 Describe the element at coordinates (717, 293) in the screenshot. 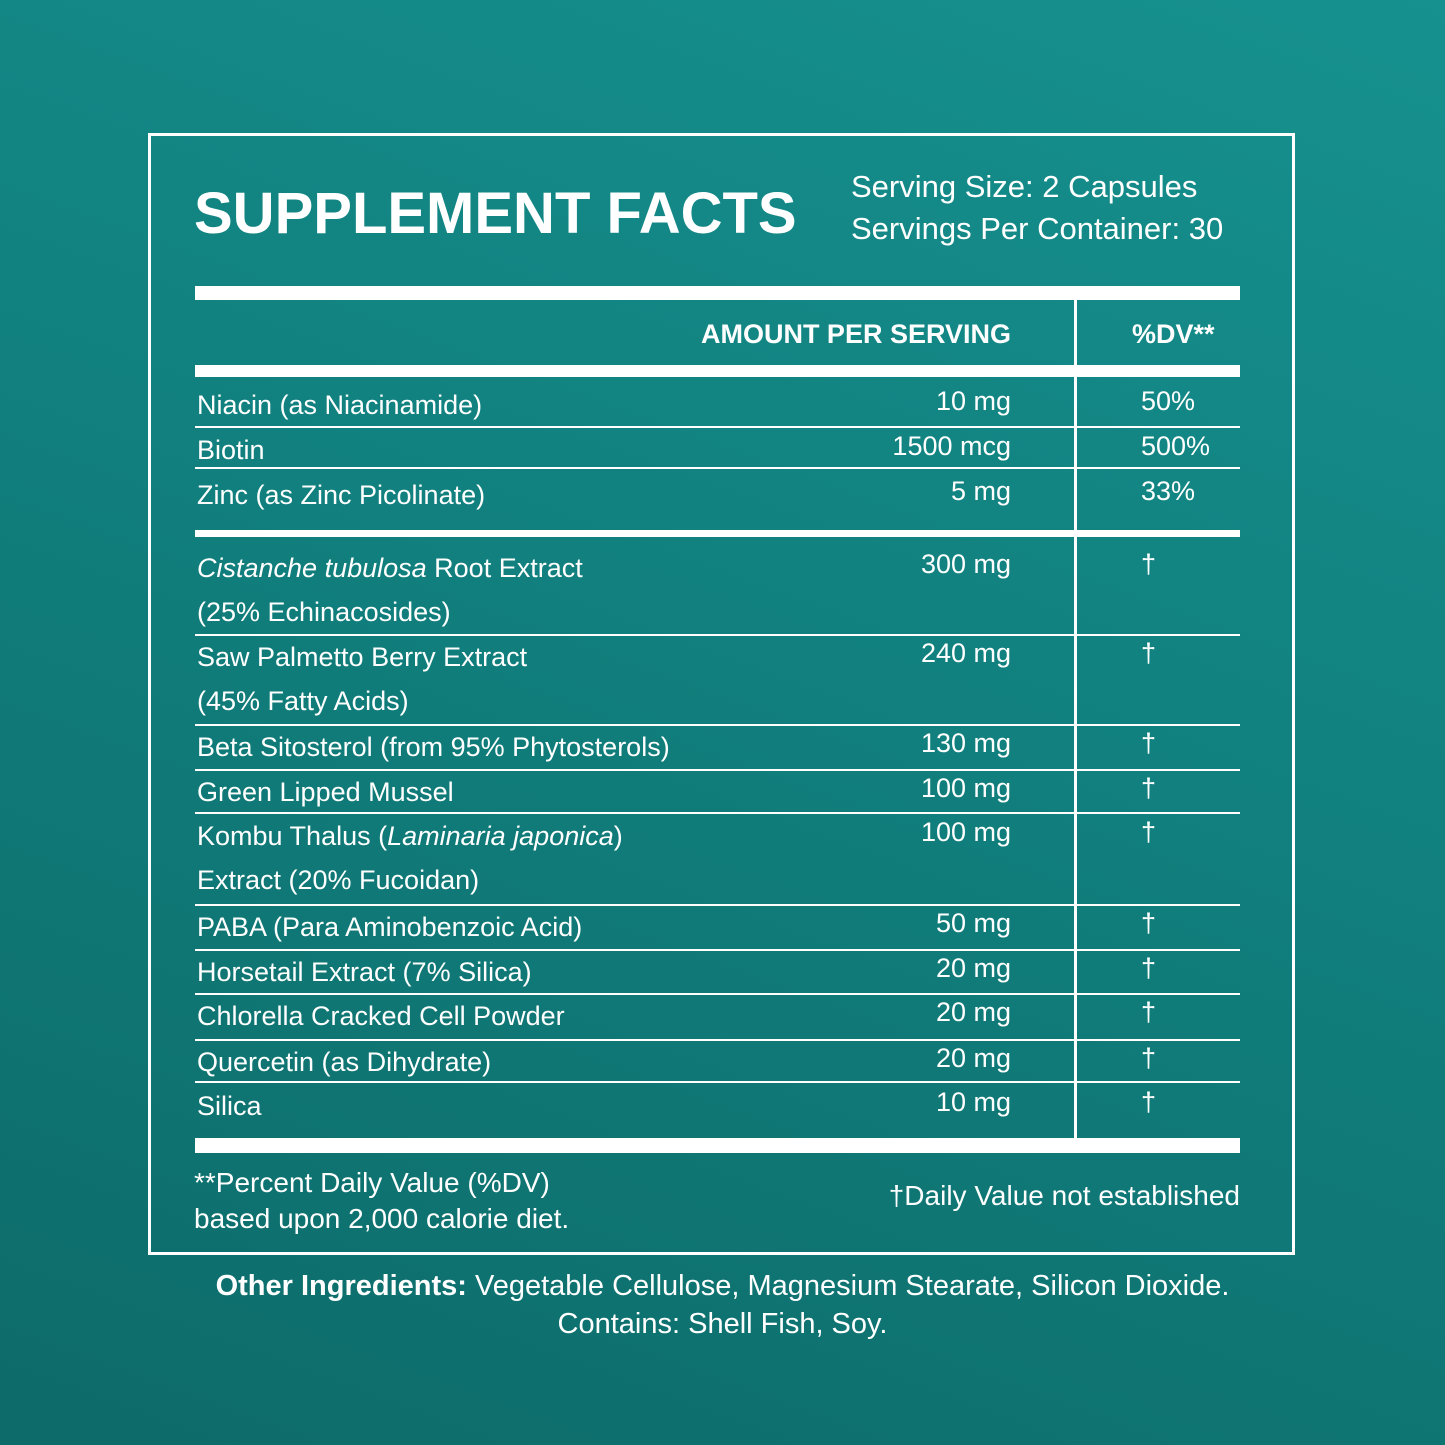

I see `top-divider-bar` at that location.